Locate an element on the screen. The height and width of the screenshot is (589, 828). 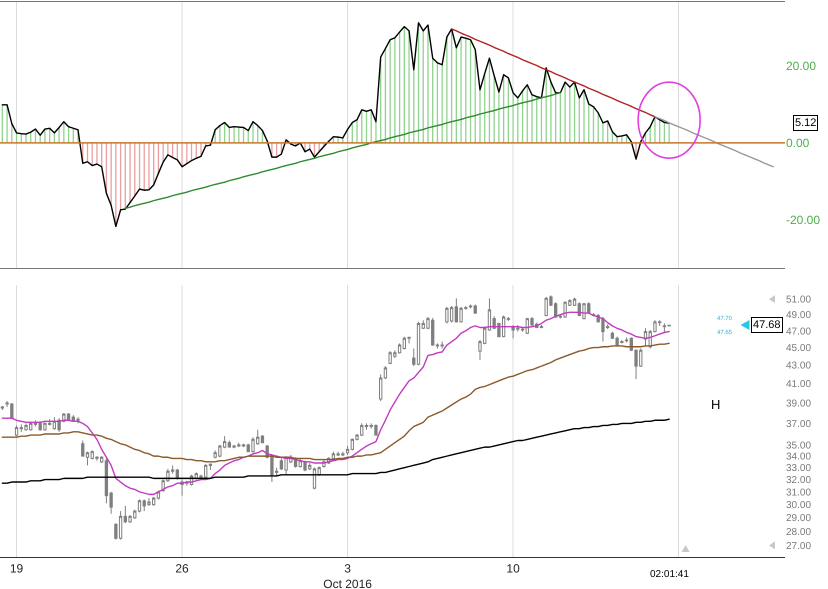
y-tick-label: 37.00 is located at coordinates (799, 424).